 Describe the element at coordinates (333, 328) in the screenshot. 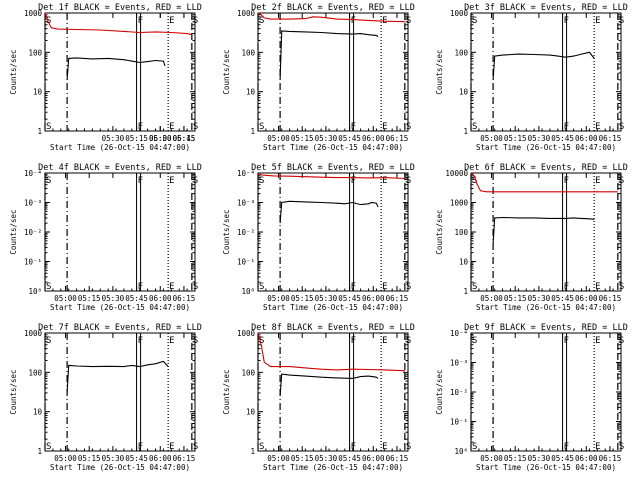

I see `panel-title: Det 8f BLACK = Events, RED = LLD` at that location.